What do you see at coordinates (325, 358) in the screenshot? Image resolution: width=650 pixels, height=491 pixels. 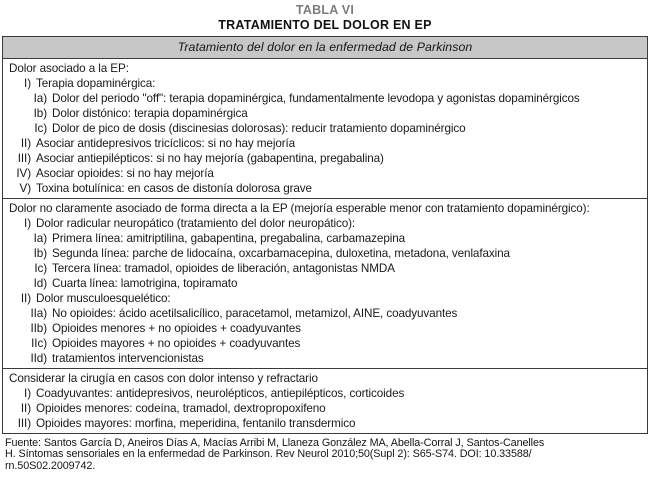 I see `table-row: IId) tratamientos intervencionistas` at bounding box center [325, 358].